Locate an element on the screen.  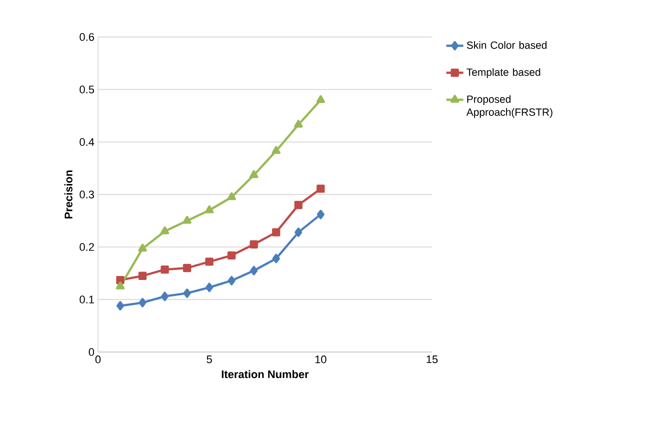
x-tick-label: 0 is located at coordinates (98, 360).